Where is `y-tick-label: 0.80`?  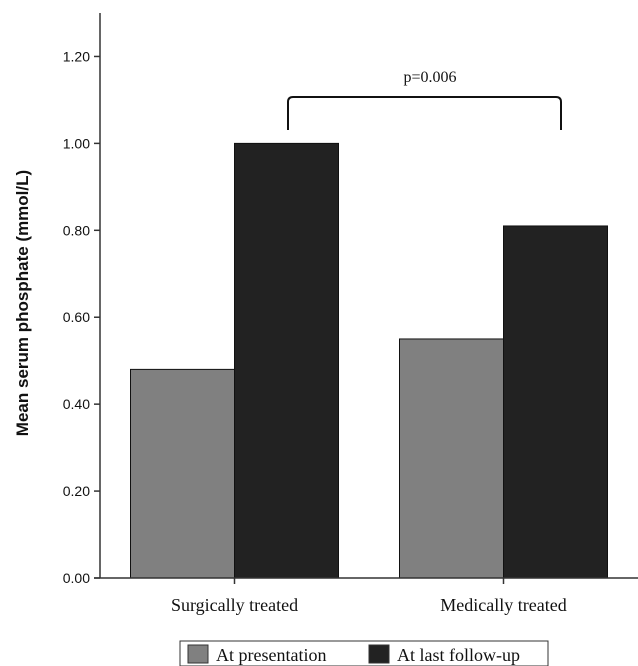 y-tick-label: 0.80 is located at coordinates (76, 230).